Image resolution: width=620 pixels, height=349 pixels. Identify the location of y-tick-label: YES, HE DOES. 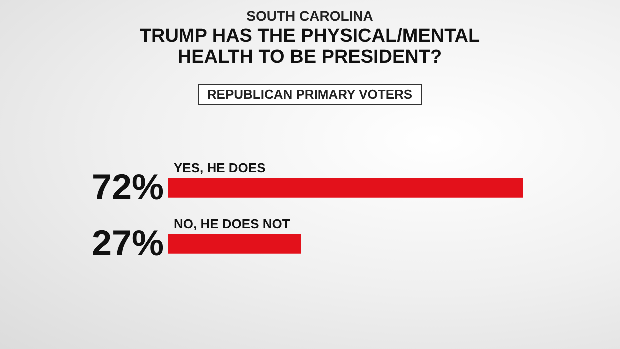
(220, 168).